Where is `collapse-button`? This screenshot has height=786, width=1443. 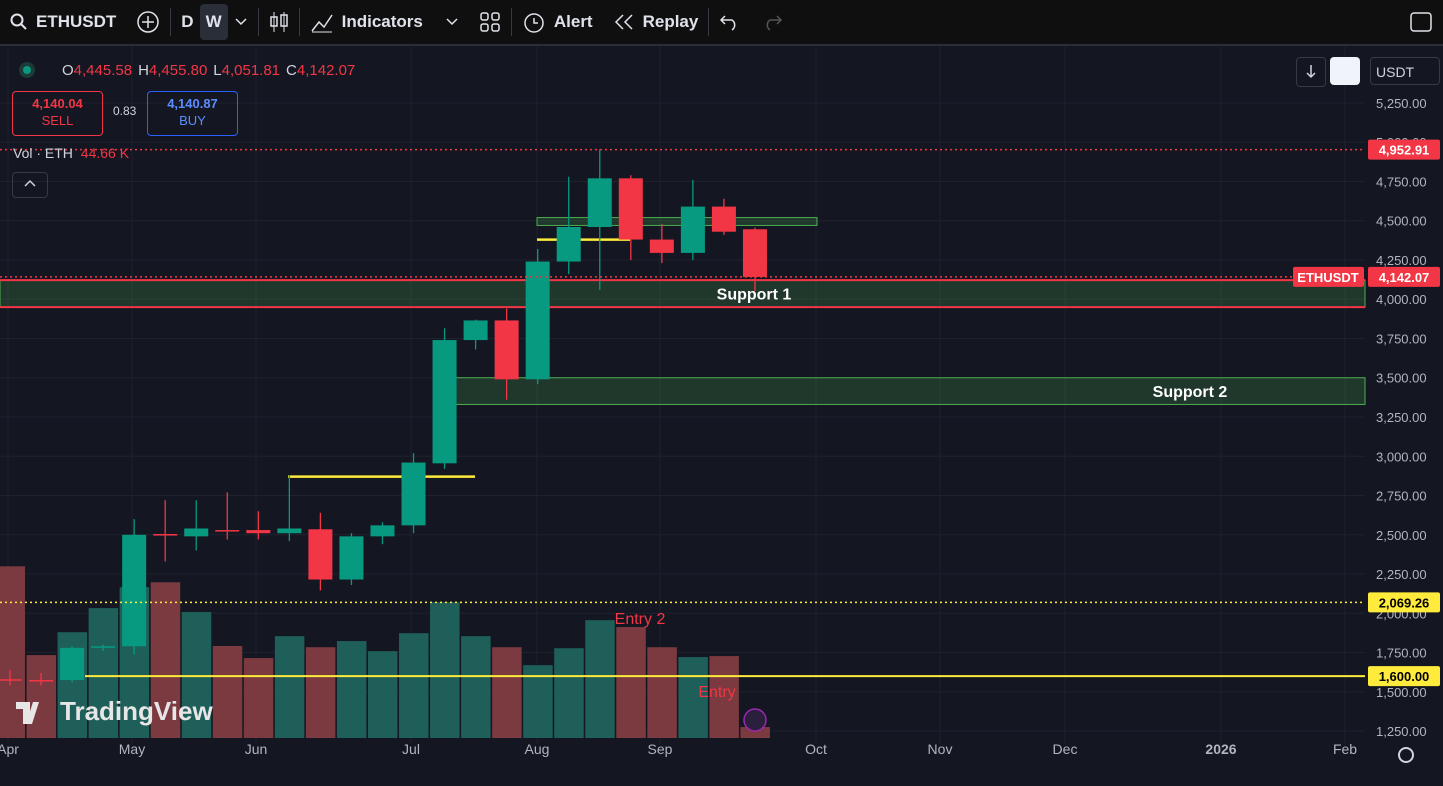 collapse-button is located at coordinates (30, 185).